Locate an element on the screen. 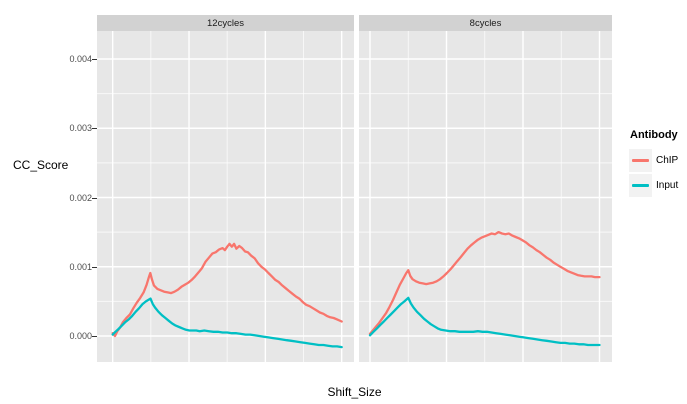  facet-strip-12cycles: 12cycles is located at coordinates (225, 23).